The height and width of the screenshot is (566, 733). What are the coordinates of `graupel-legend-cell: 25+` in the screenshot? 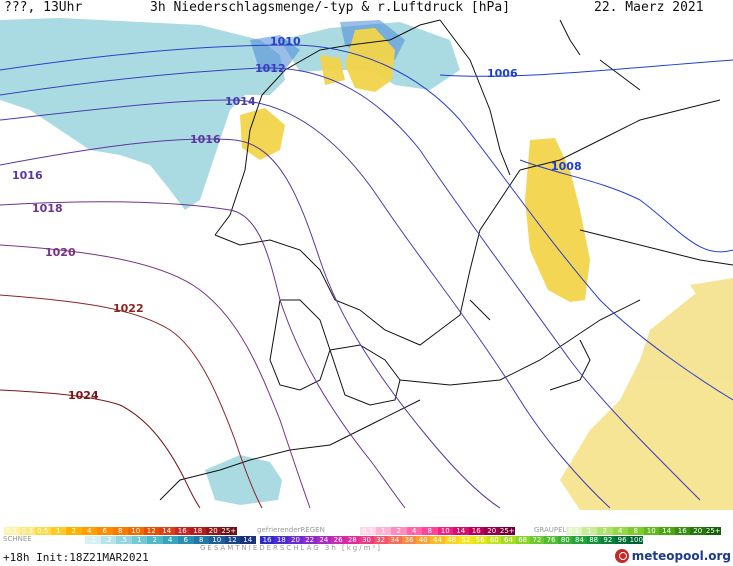 It's located at (713, 531).